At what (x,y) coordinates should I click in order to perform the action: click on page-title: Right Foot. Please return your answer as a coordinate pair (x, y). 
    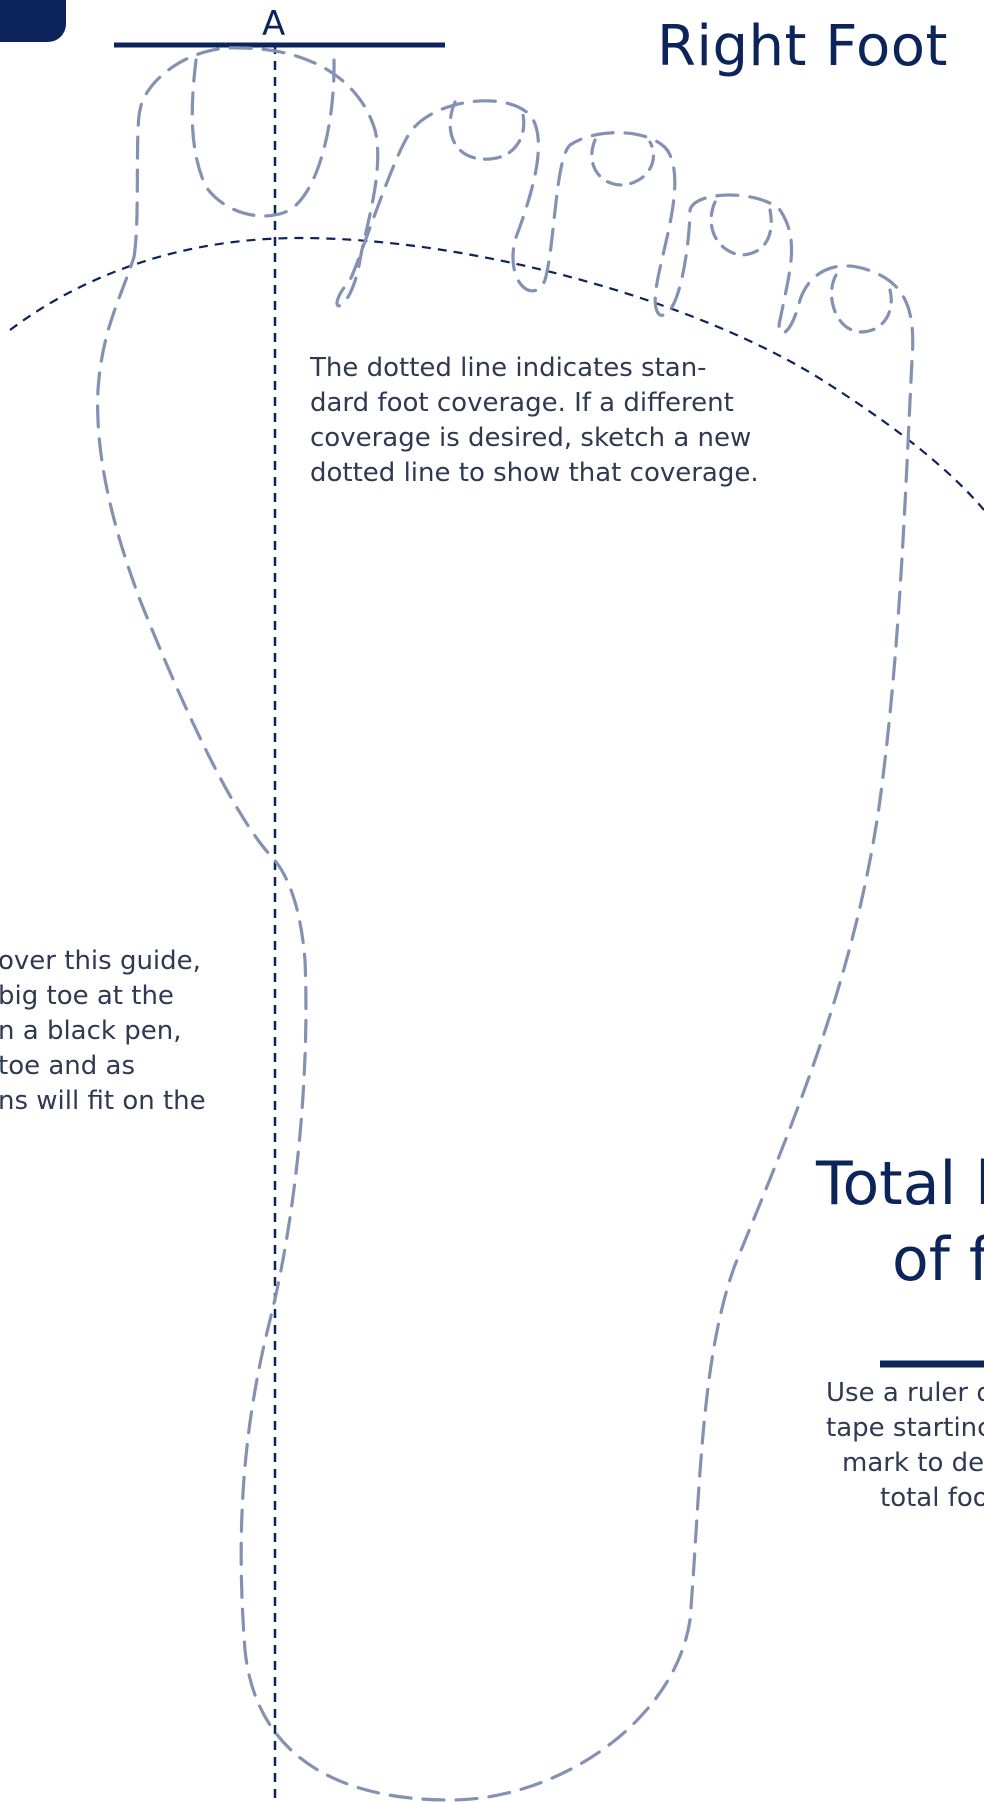
    Looking at the image, I should click on (802, 46).